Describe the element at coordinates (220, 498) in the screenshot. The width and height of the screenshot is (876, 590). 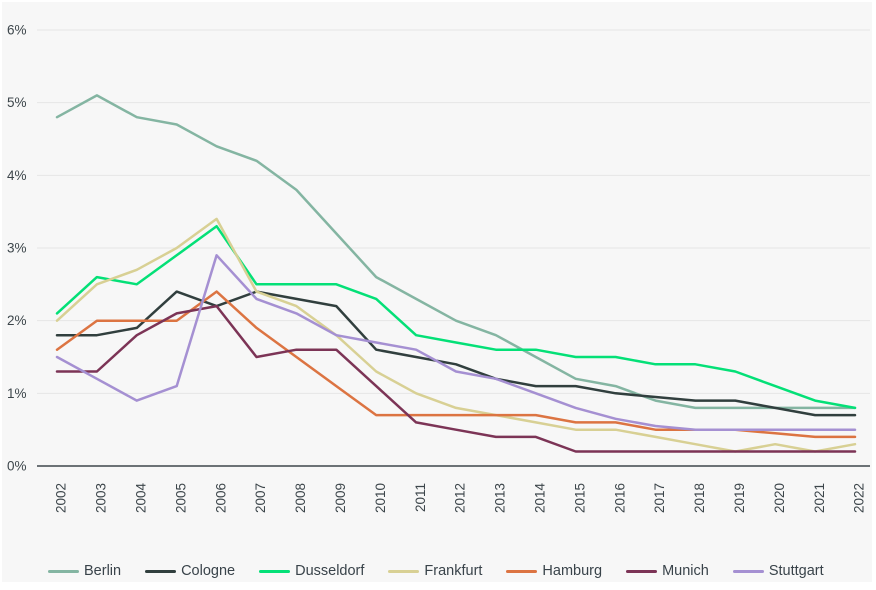
I see `x-tick-label: 2006` at that location.